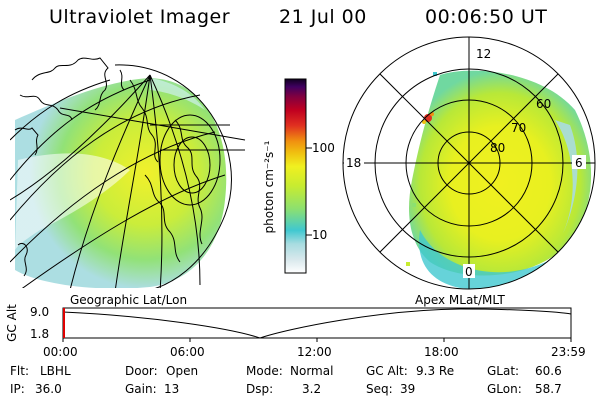  I want to click on timeline-xtick-4: 23:59, so click(568, 352).